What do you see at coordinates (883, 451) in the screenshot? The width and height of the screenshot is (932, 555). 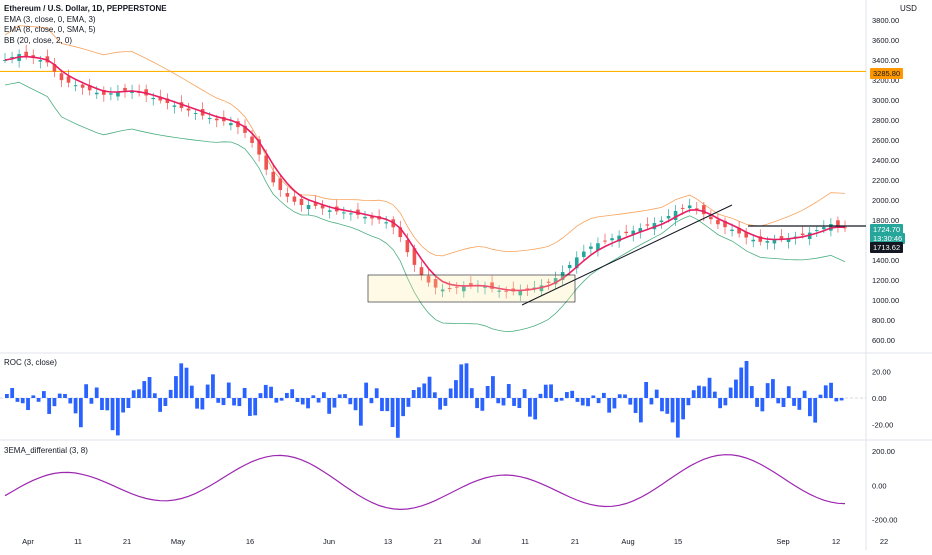 I see `diff-tick-label: 200.00` at bounding box center [883, 451].